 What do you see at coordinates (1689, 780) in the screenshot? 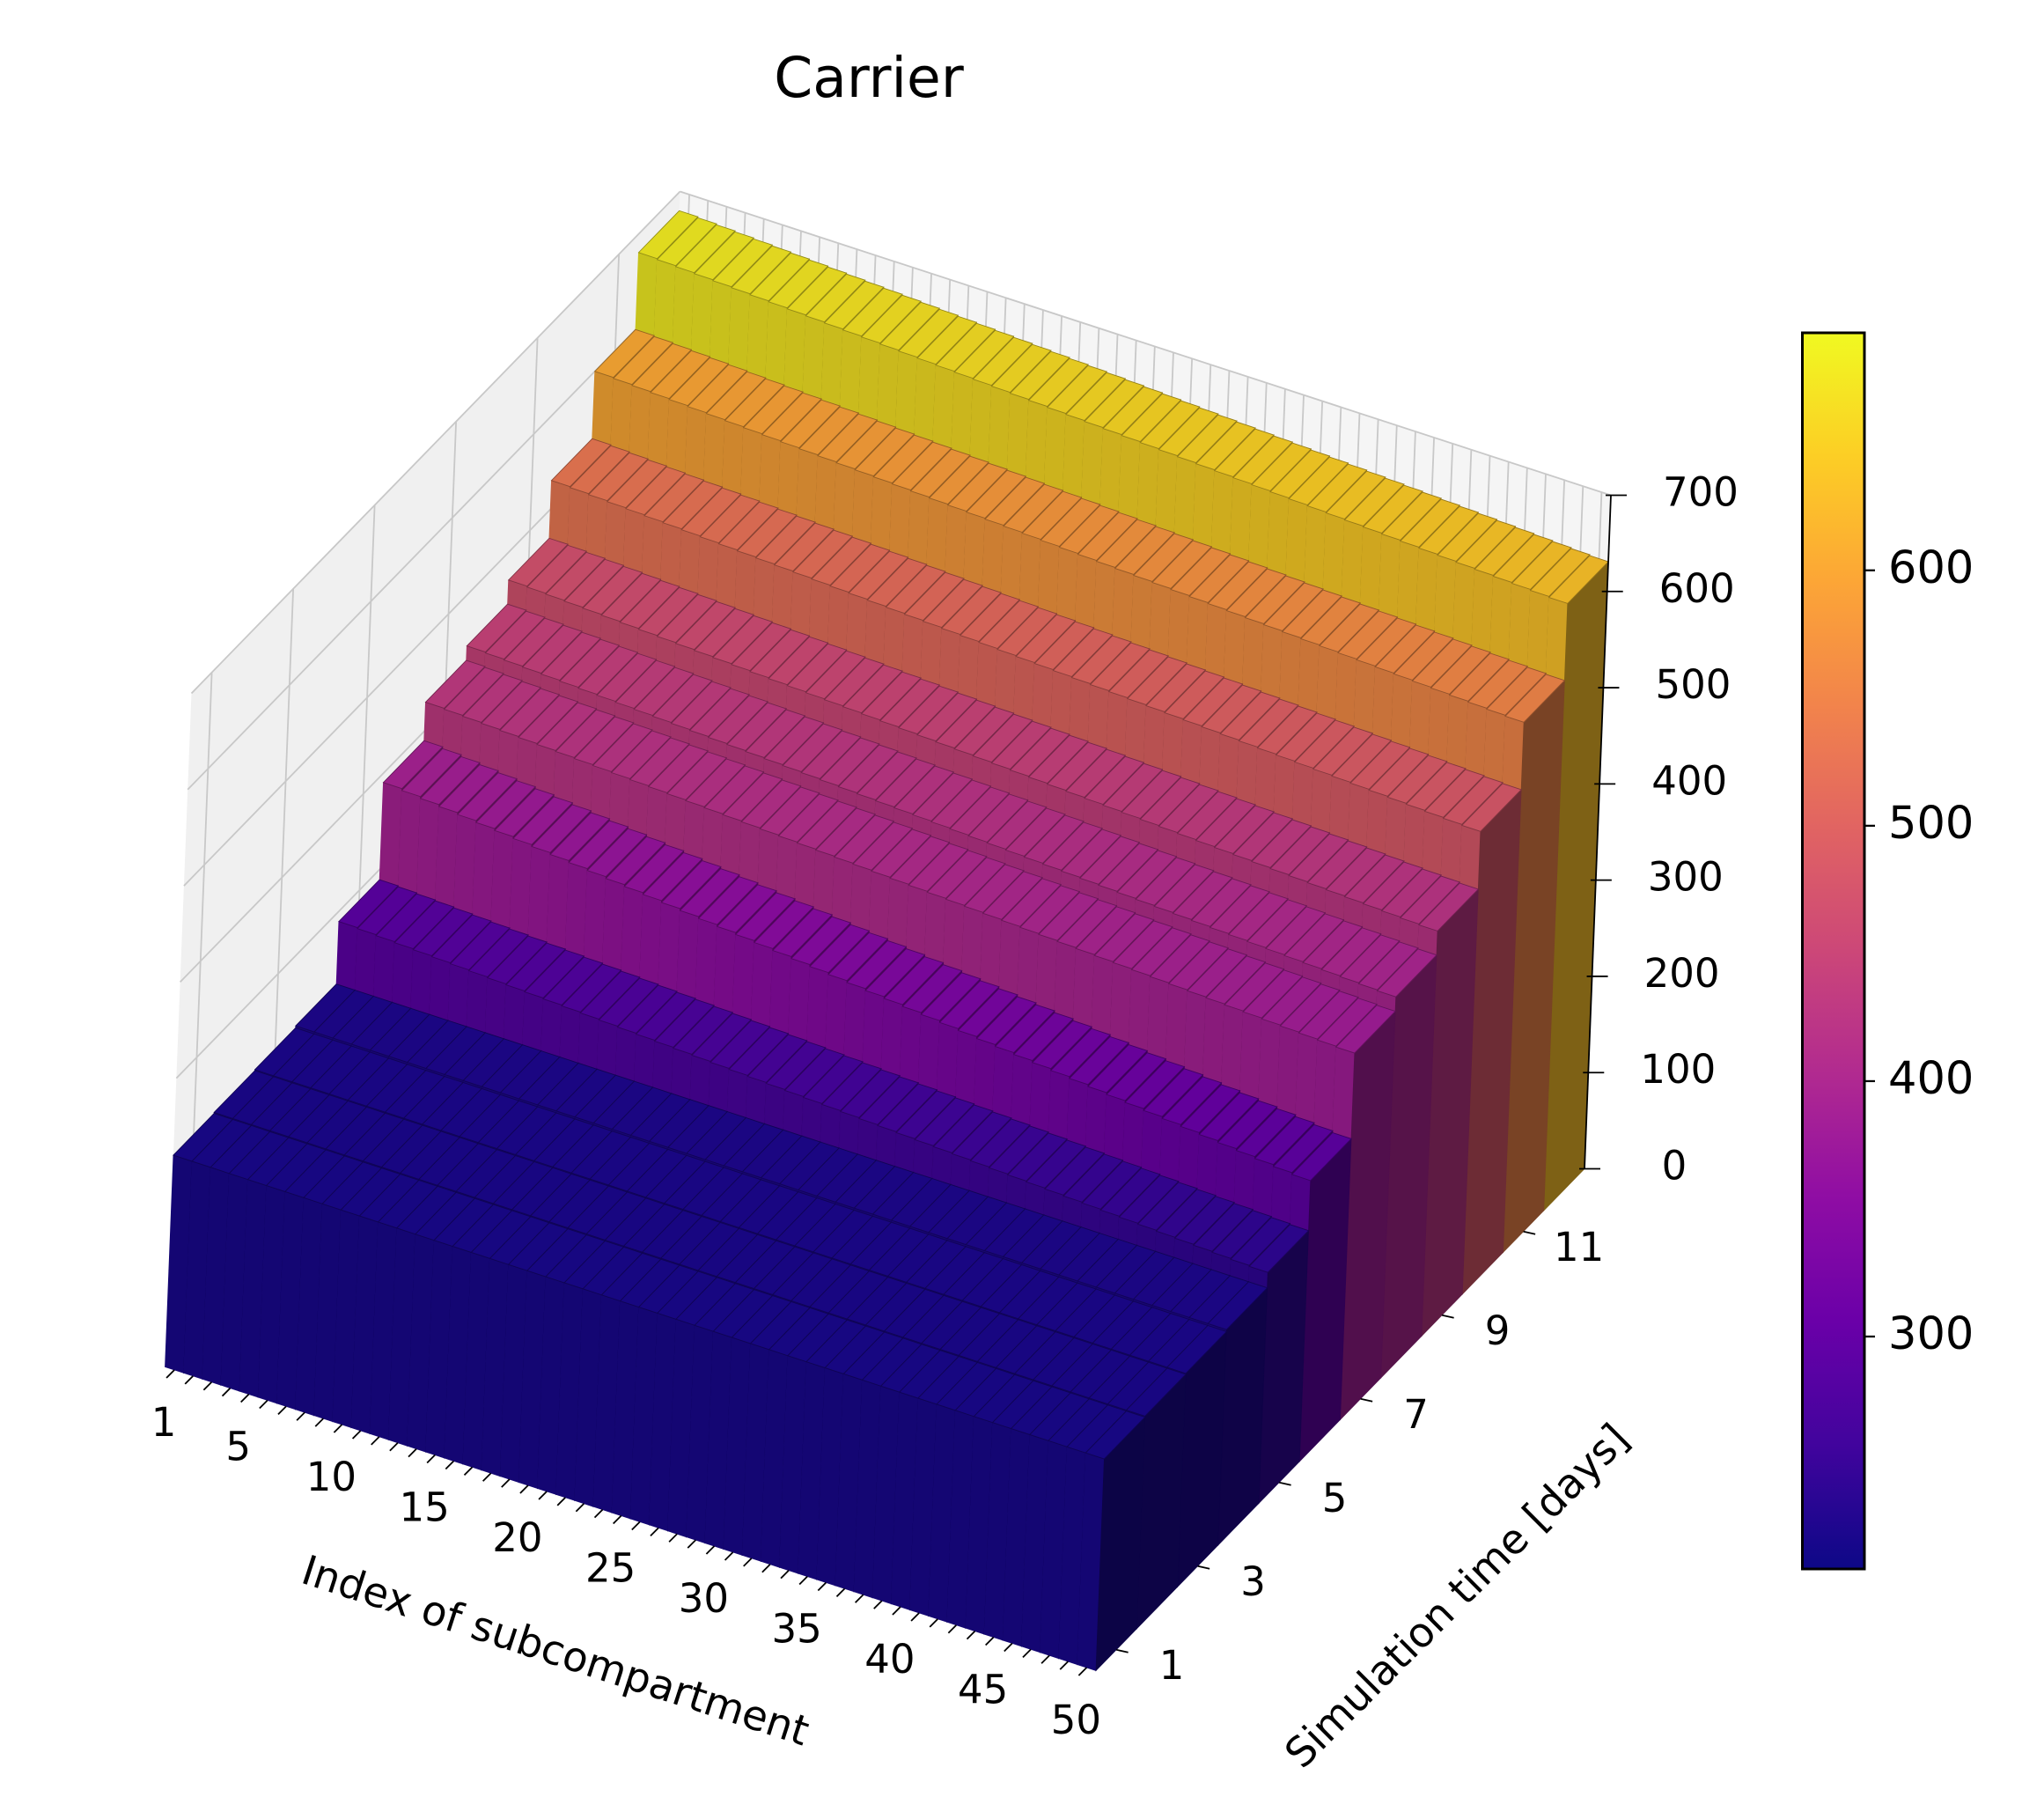
I see `z-tick-label: 400` at bounding box center [1689, 780].